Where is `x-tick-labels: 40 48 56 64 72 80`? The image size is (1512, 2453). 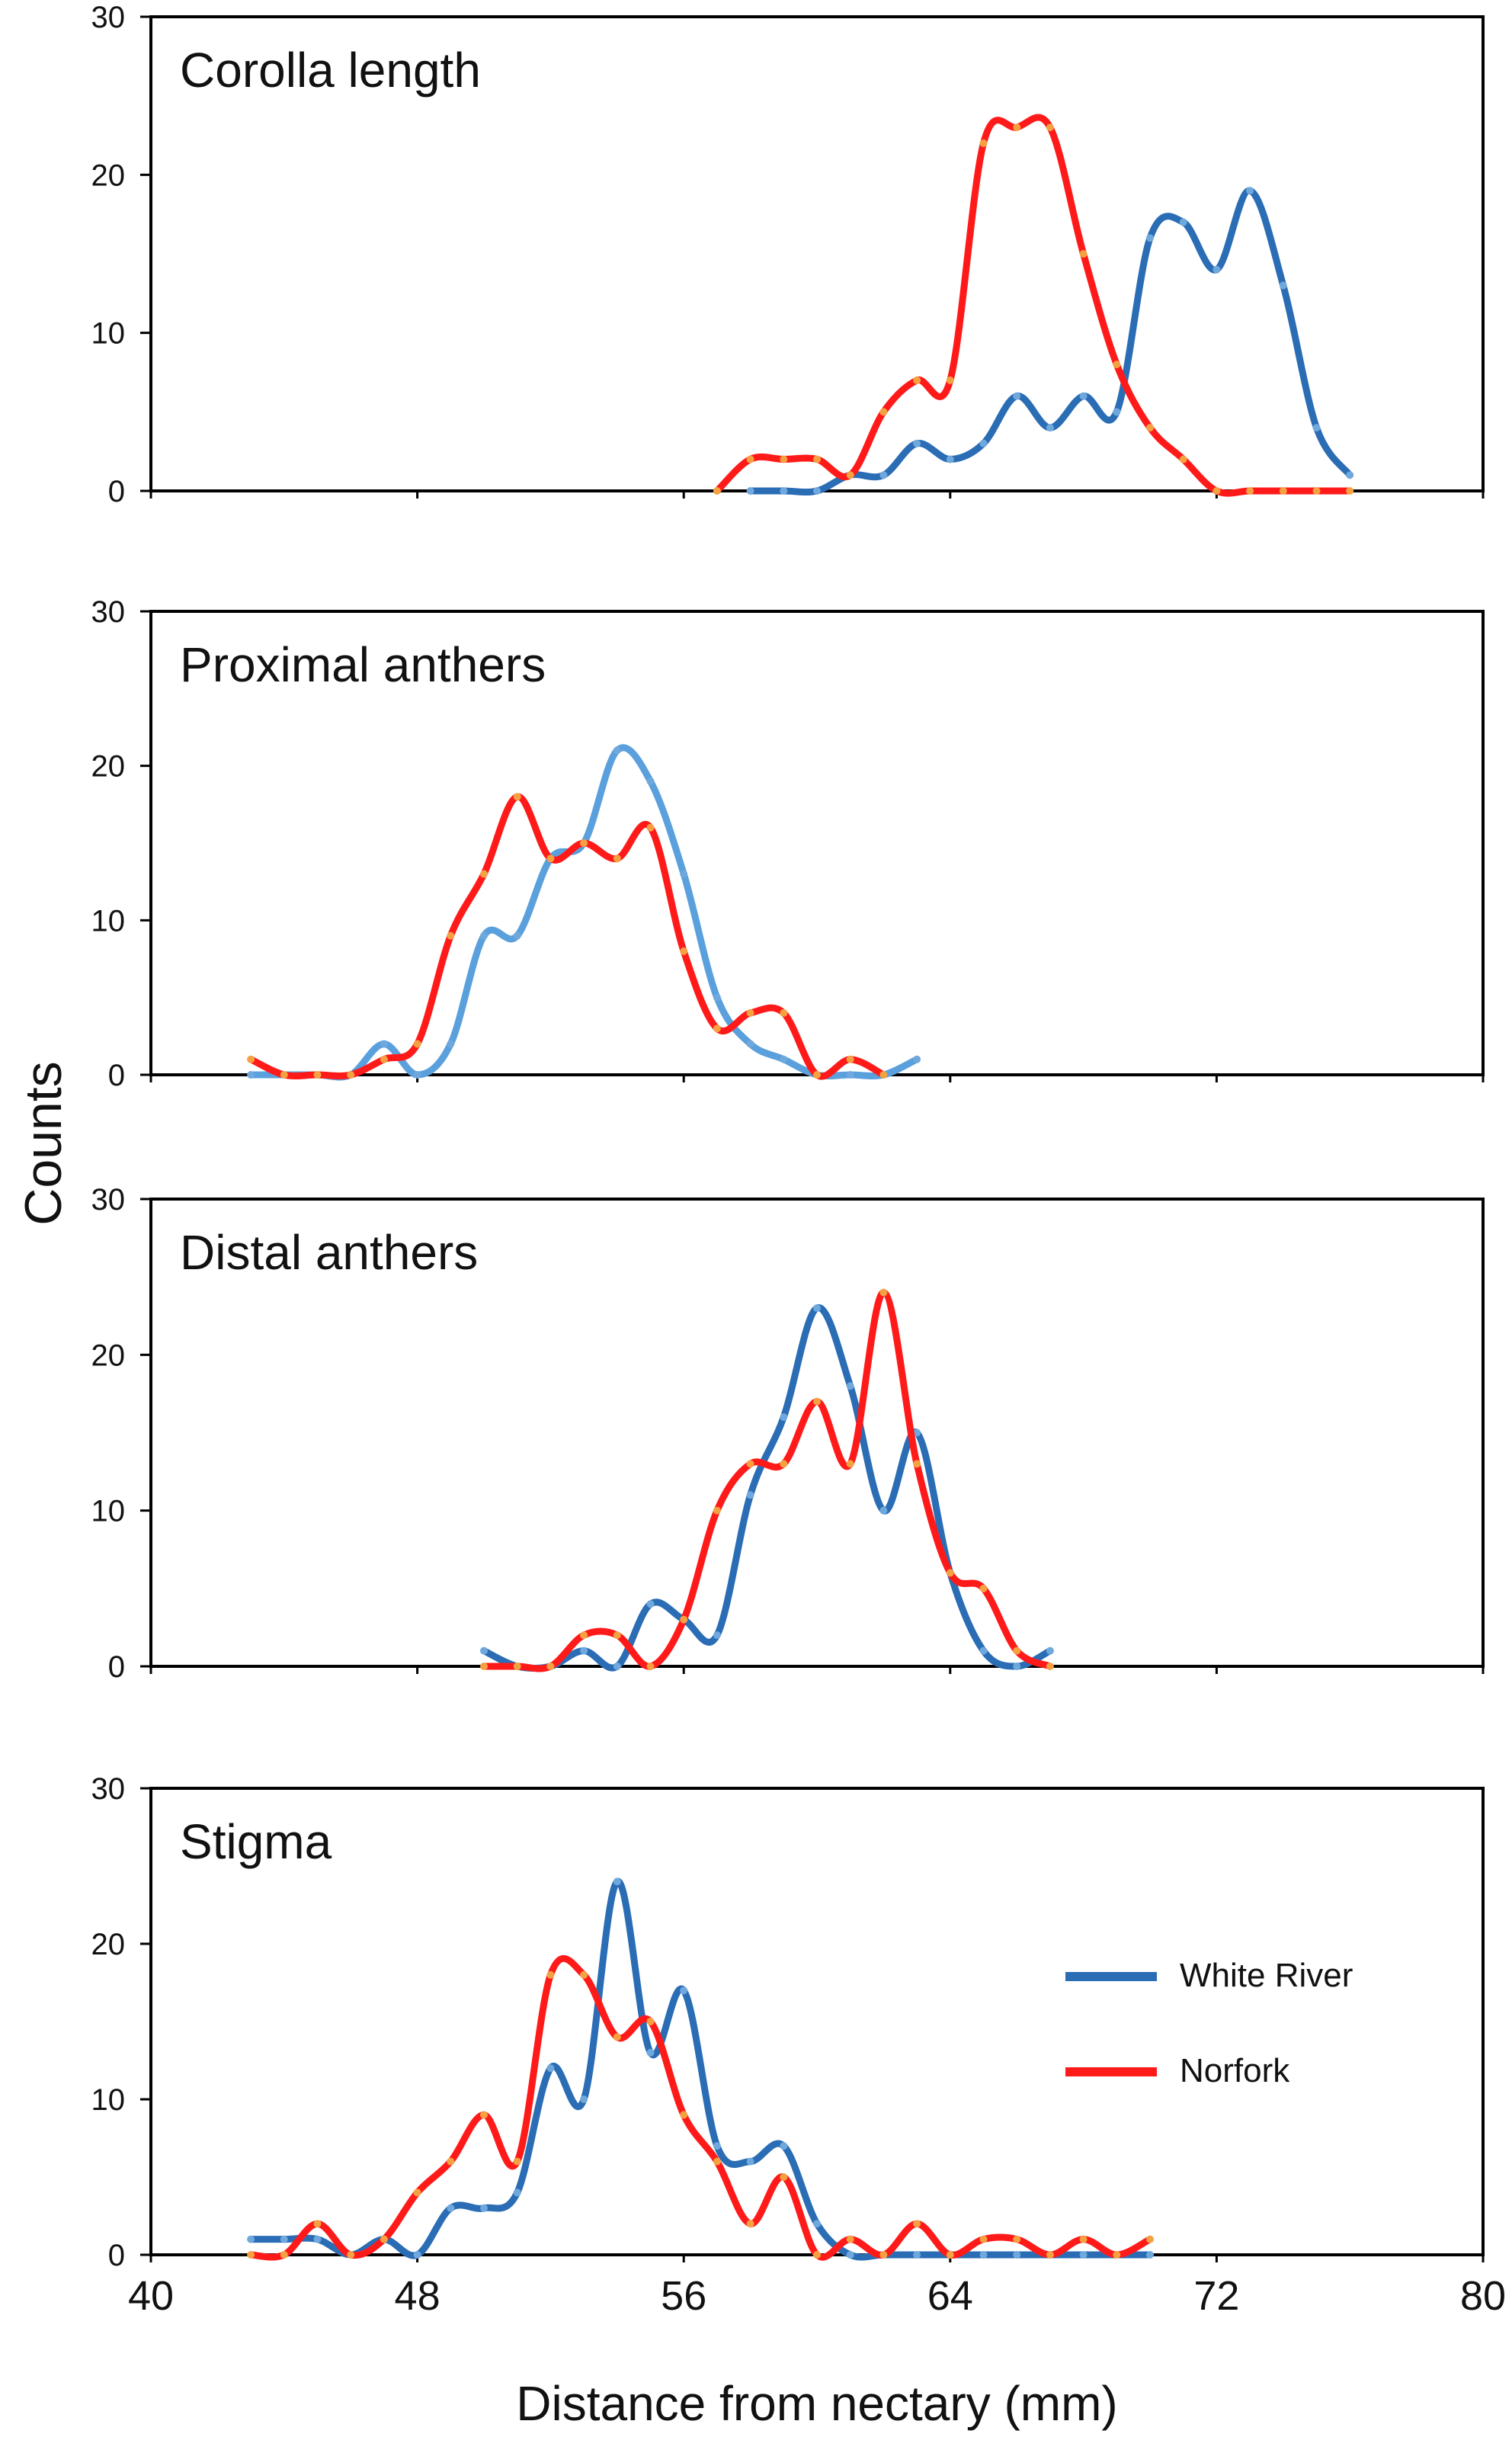 x-tick-labels: 40 48 56 64 72 80 is located at coordinates (817, 2296).